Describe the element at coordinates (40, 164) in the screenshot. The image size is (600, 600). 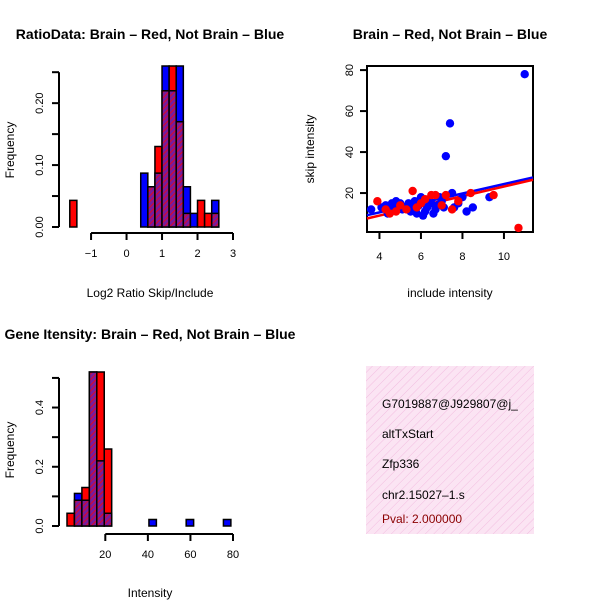
I see `ratio-histogram-y-tick-label: 0.10` at that location.